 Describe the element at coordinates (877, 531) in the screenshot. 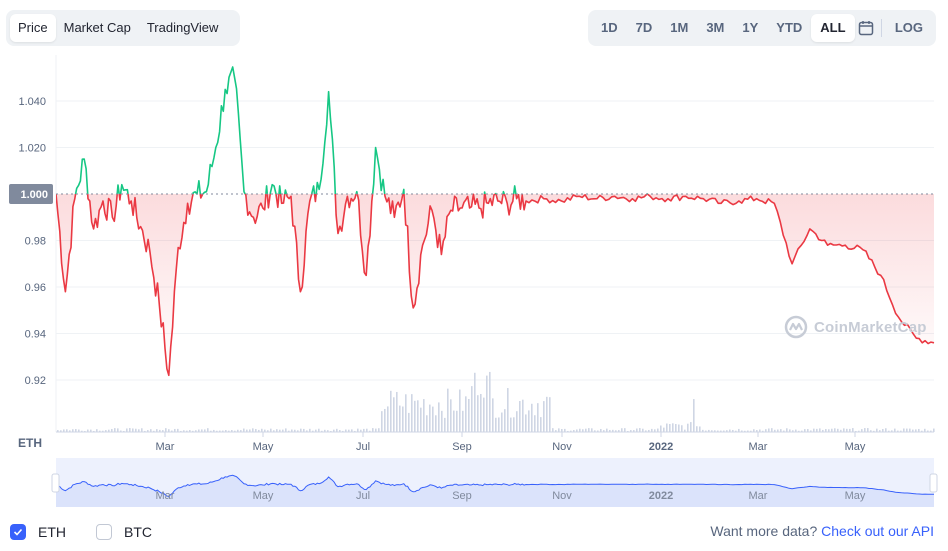

I see `api-link: Check out our API` at that location.